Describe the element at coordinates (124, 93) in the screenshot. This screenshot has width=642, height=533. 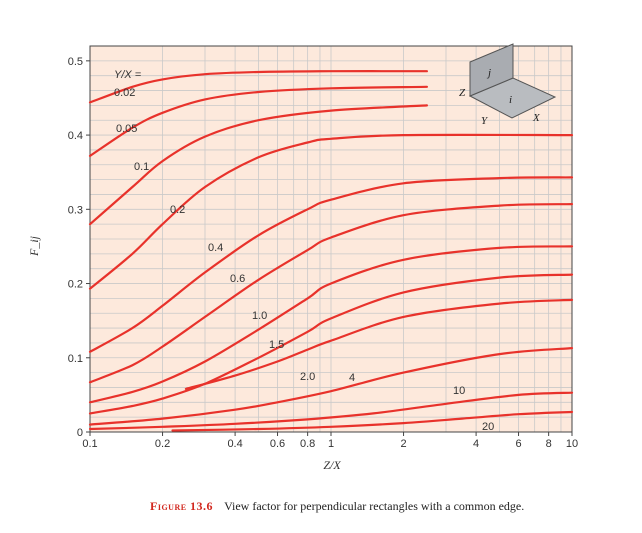
I see `curve-label-0_02: 0.02` at that location.